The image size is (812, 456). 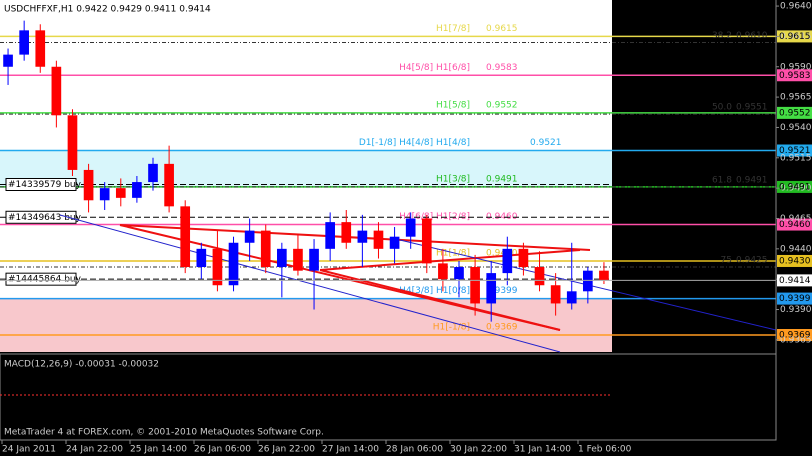 What do you see at coordinates (286, 450) in the screenshot?
I see `x-tick-label: 26 Jan 22:00` at bounding box center [286, 450].